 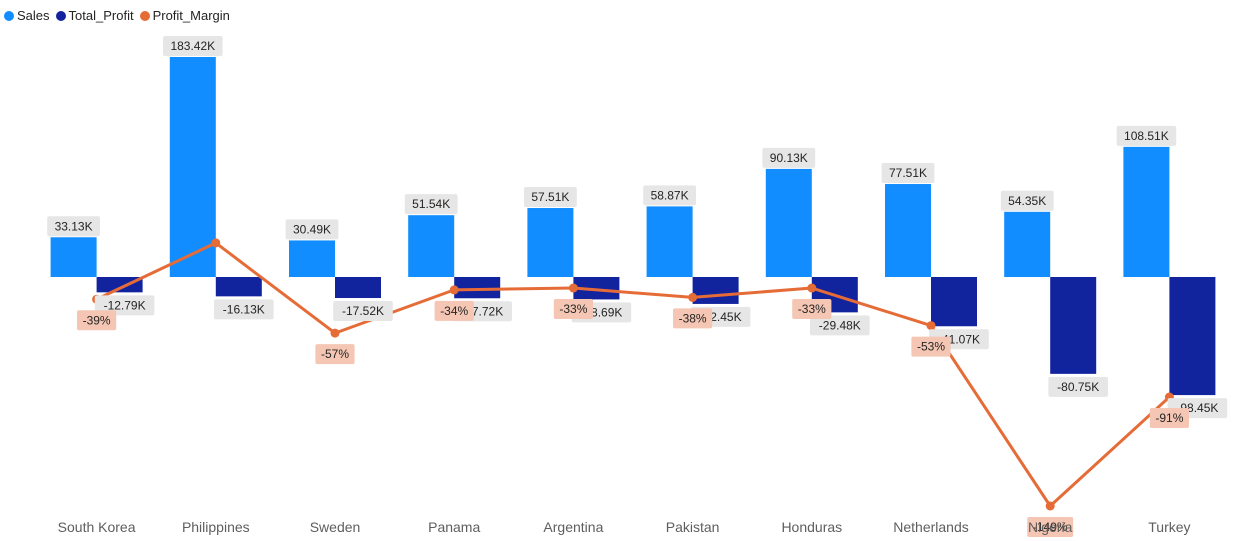 I want to click on x-axis-tick-label: South Korea, so click(x=97, y=527).